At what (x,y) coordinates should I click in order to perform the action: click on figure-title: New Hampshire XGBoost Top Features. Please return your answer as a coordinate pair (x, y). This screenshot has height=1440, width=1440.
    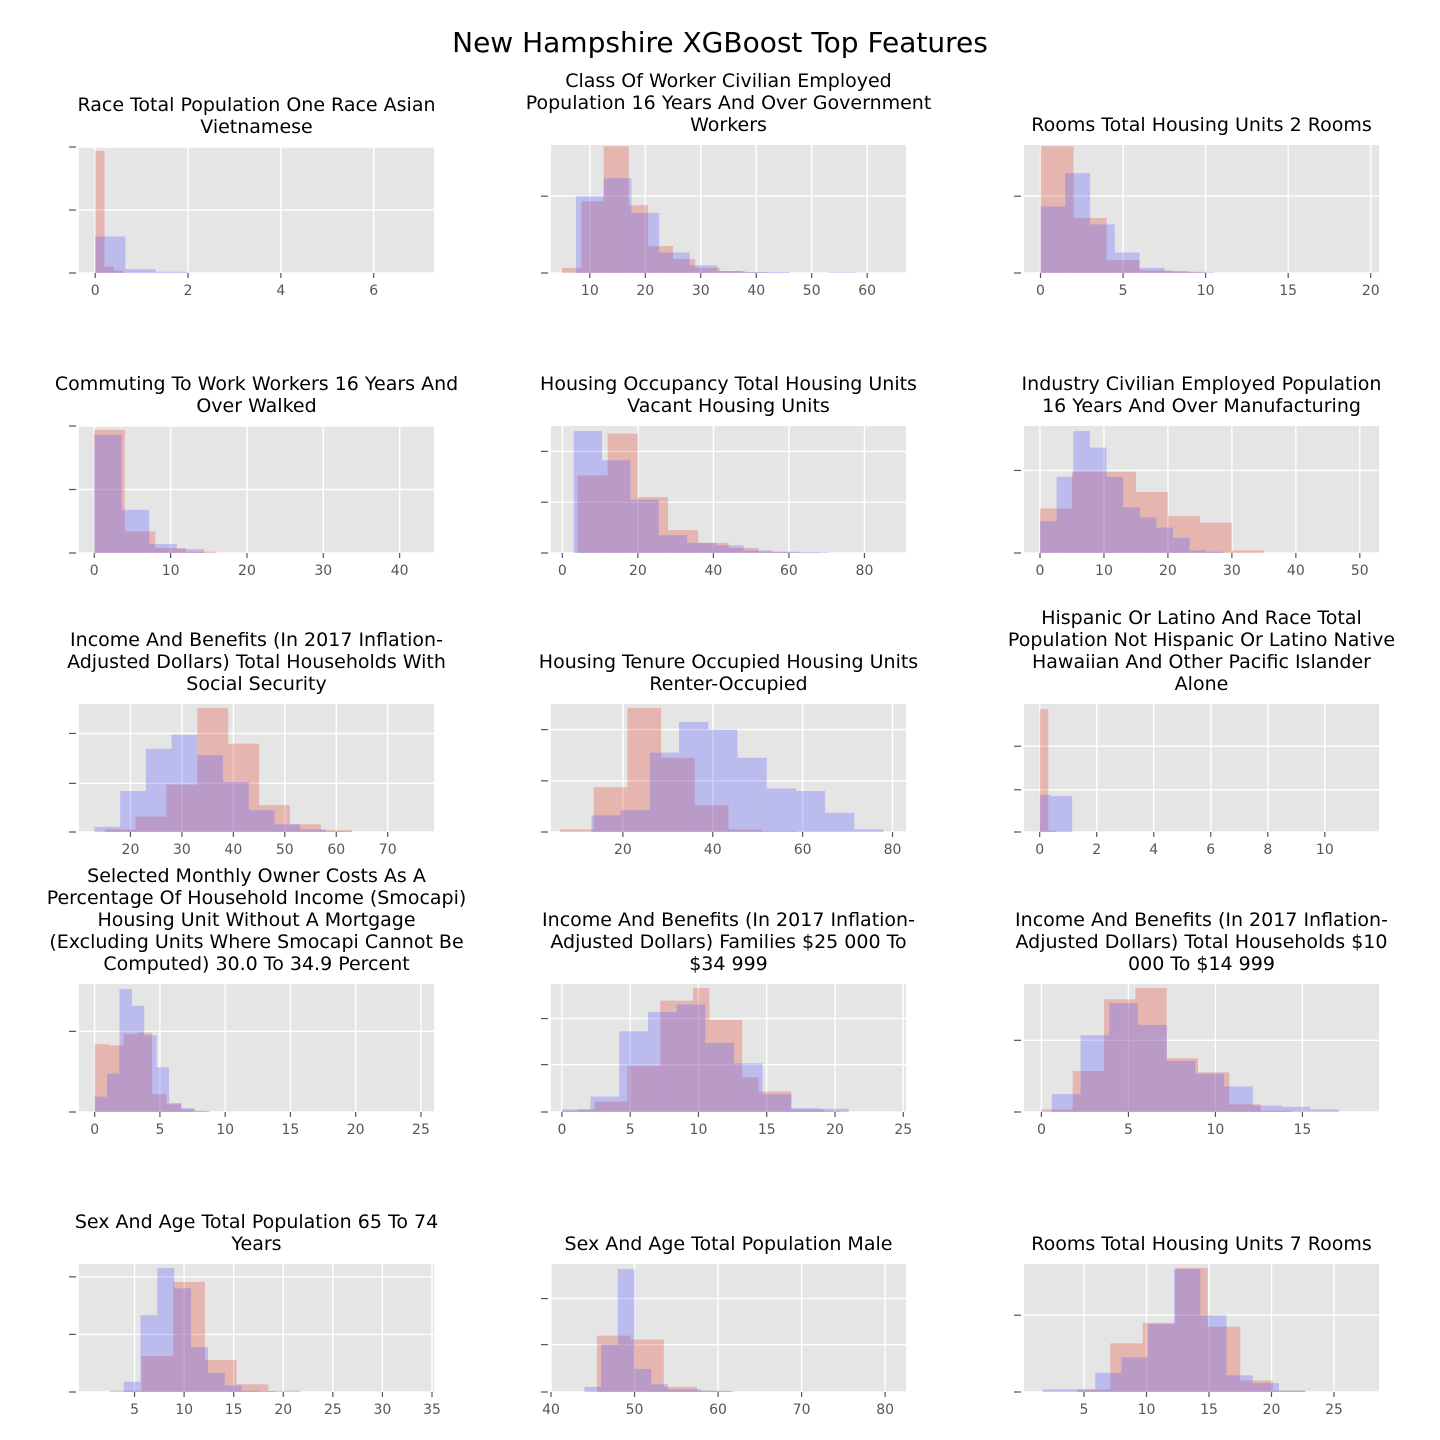
    Looking at the image, I should click on (720, 42).